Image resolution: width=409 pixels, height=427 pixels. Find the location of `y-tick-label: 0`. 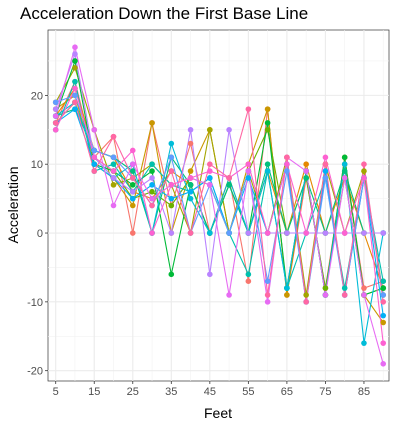

y-tick-label: 0 is located at coordinates (40, 234).